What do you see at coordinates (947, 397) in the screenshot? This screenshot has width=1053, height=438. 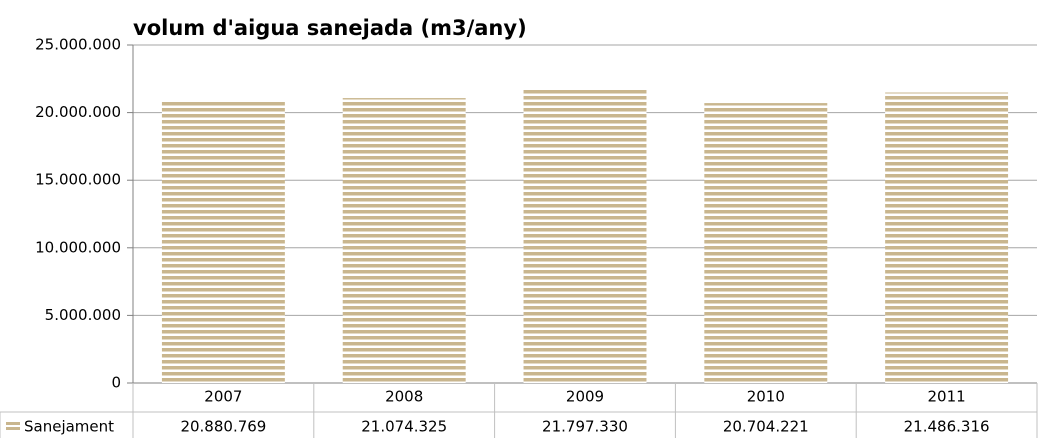 I see `x-tick-label: 2011` at bounding box center [947, 397].